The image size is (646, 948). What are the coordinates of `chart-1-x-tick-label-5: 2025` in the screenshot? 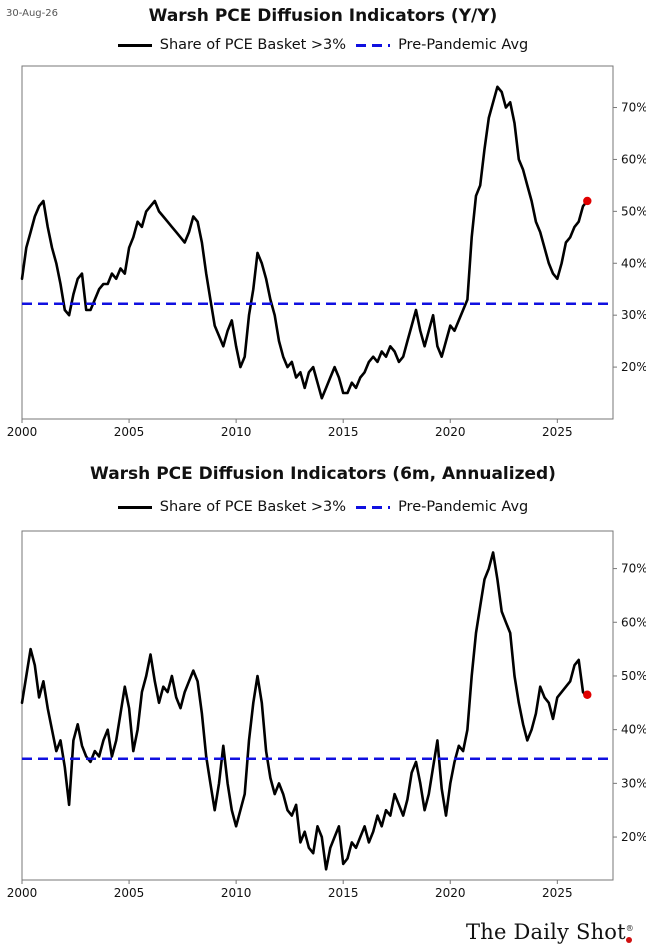 It's located at (557, 432).